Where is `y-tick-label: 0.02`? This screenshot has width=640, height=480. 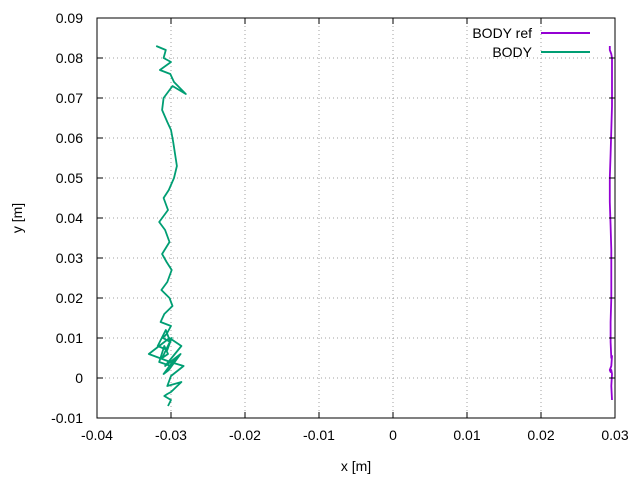 y-tick-label: 0.02 is located at coordinates (69, 298).